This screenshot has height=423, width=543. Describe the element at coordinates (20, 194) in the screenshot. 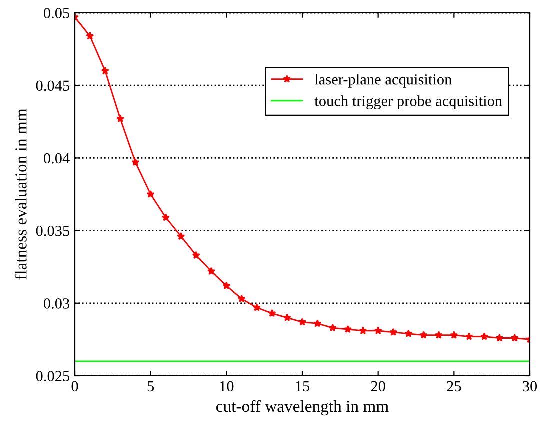

I see `y-axis-title: flatness evaluation in mm` at that location.